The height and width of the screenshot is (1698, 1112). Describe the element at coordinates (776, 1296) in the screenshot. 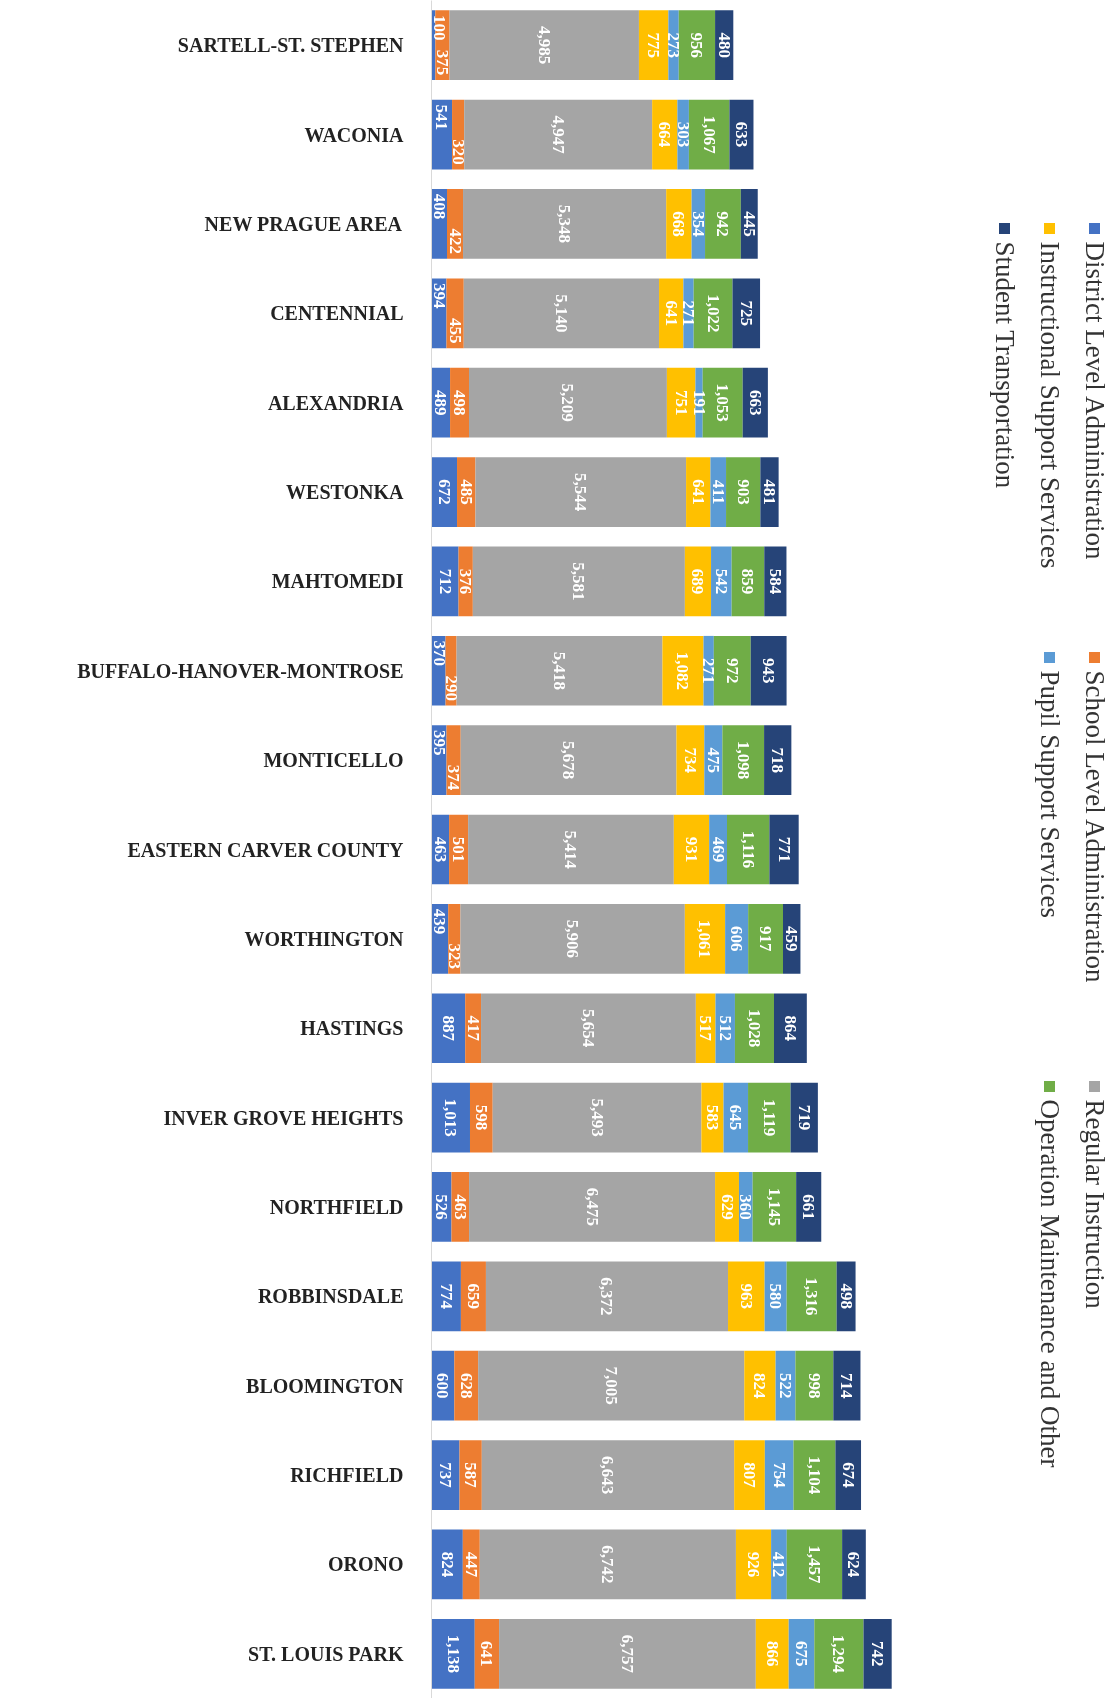

I see `data-label: 580` at that location.